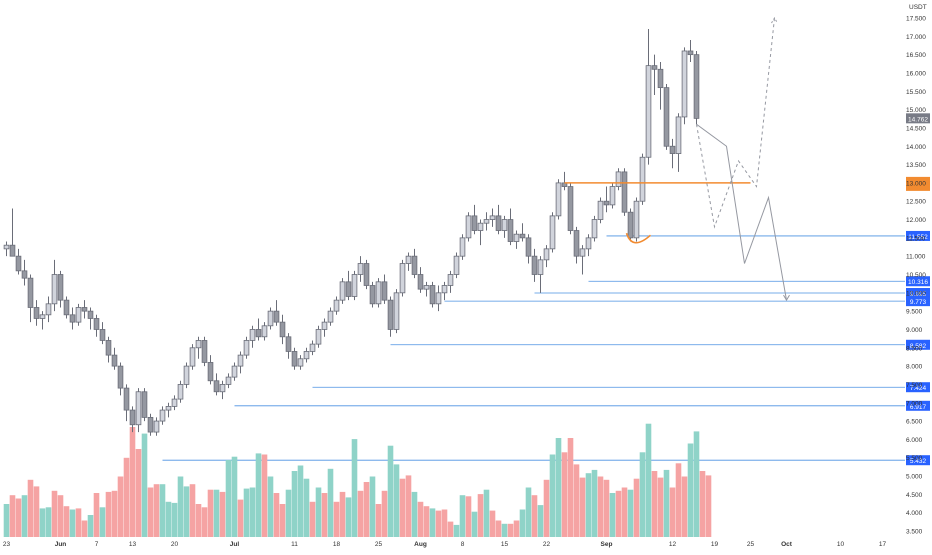  I want to click on projection-path-dashed, so click(735, 123).